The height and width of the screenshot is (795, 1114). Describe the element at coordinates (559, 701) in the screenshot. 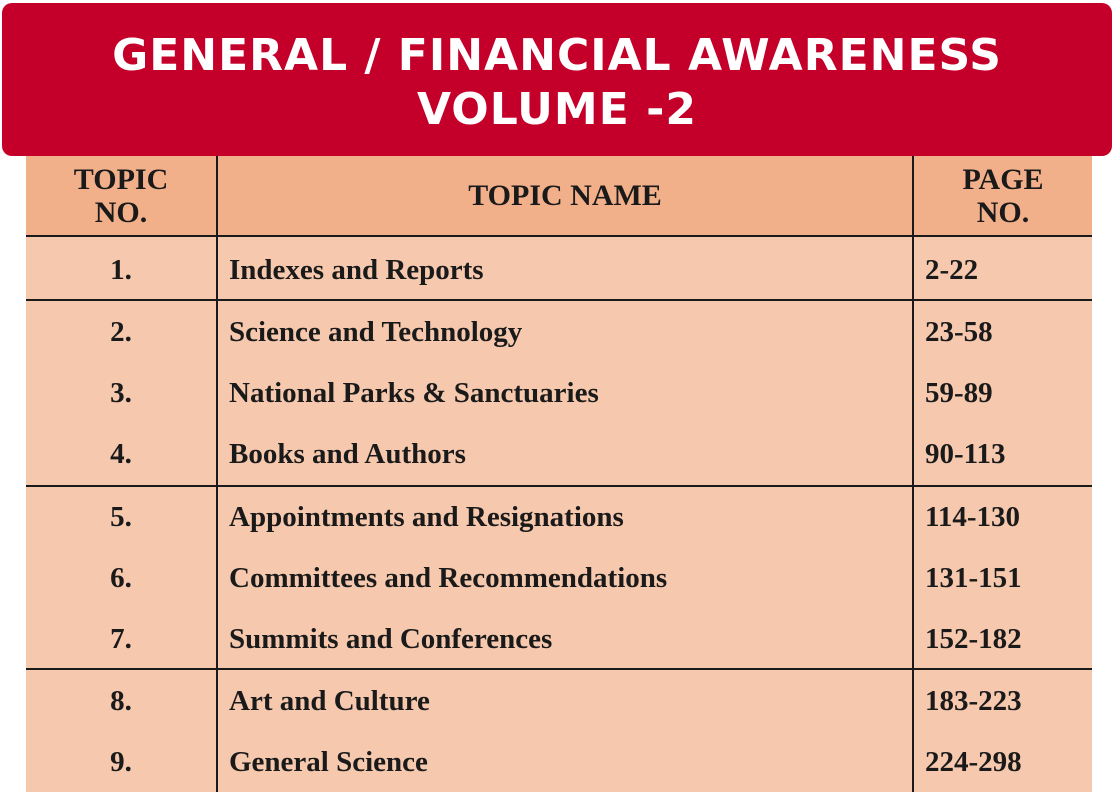

I see `table-row: 8. Art and Culture 183-223` at that location.